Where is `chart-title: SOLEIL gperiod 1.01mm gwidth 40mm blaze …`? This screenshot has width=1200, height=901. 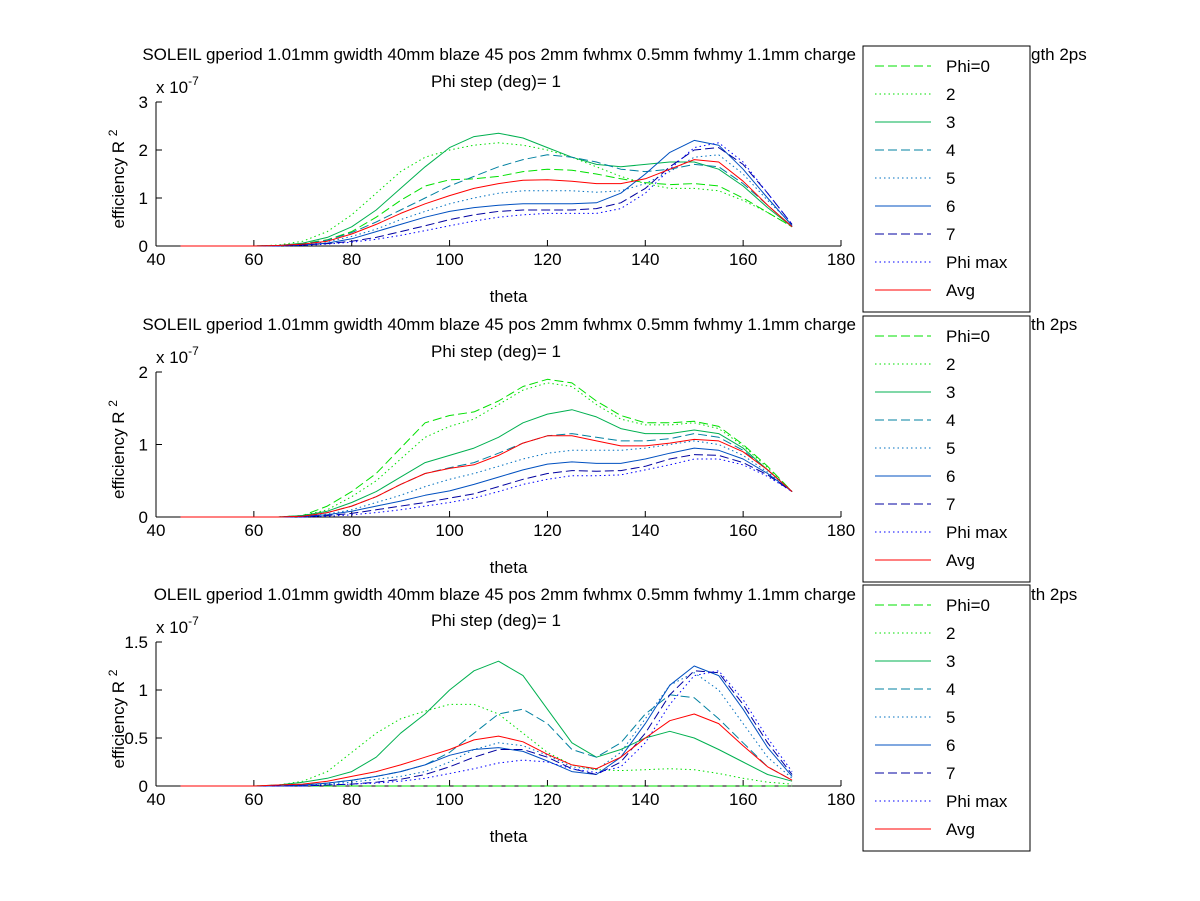
chart-title: SOLEIL gperiod 1.01mm gwidth 40mm blaze … is located at coordinates (499, 324).